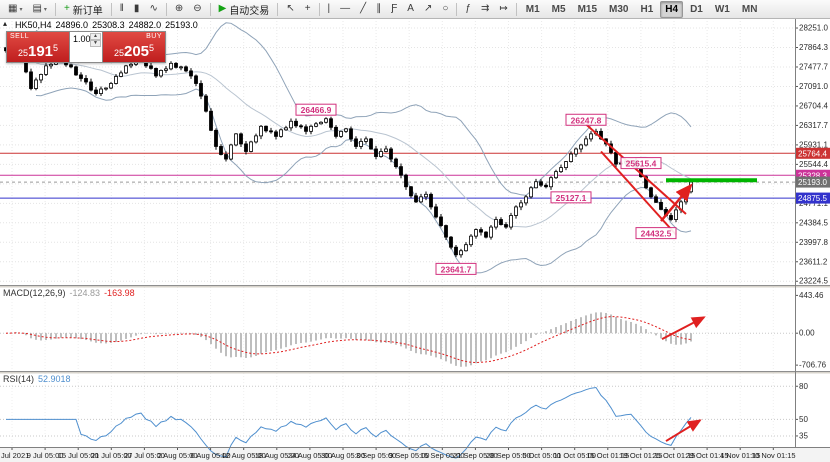  I want to click on equidistant-channel-icon: ∥, so click(379, 8).